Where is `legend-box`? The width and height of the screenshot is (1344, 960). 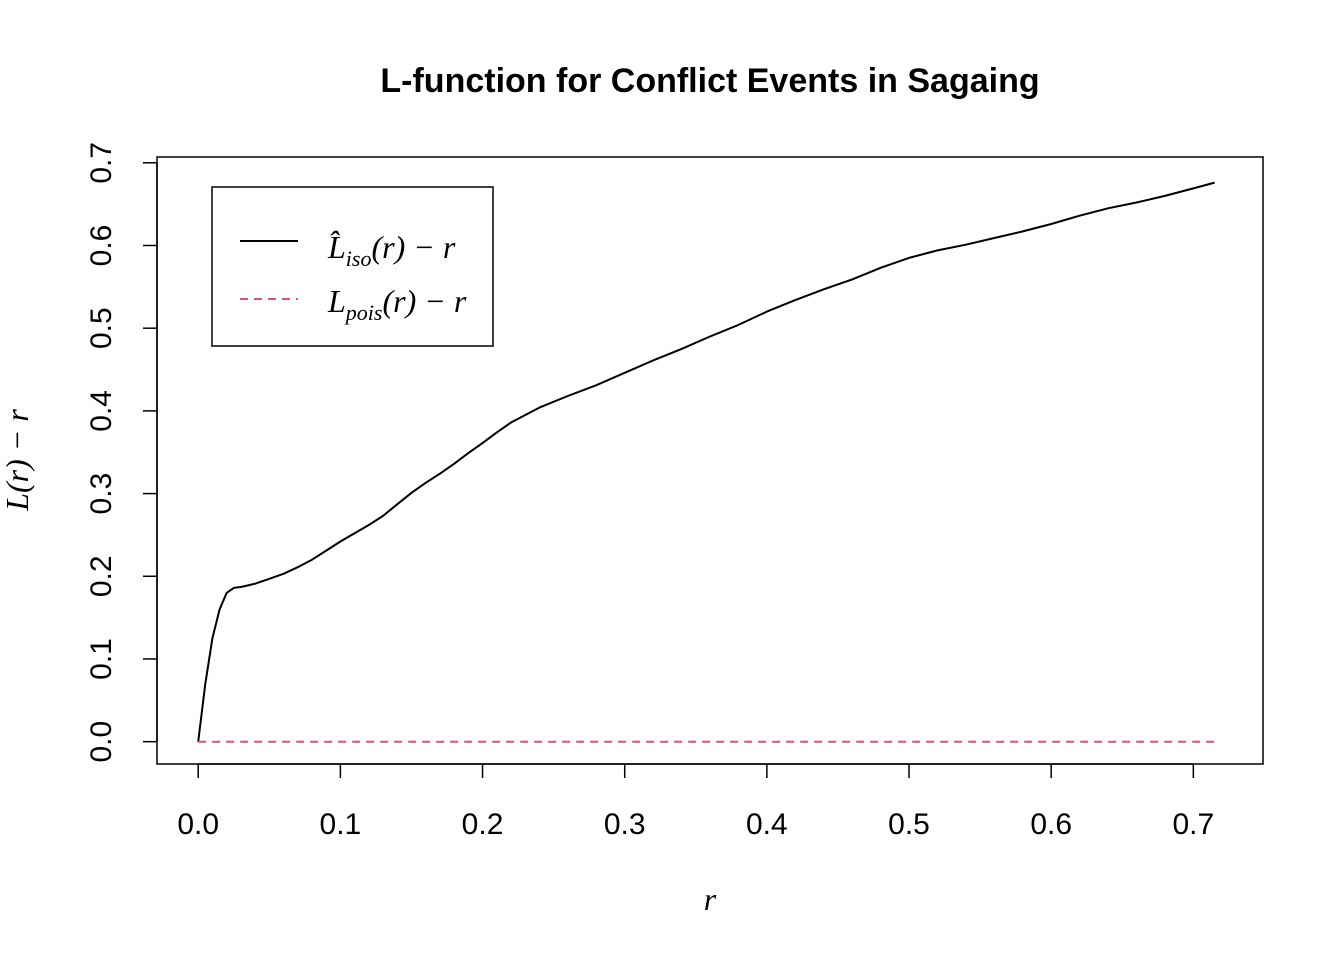 legend-box is located at coordinates (352, 266).